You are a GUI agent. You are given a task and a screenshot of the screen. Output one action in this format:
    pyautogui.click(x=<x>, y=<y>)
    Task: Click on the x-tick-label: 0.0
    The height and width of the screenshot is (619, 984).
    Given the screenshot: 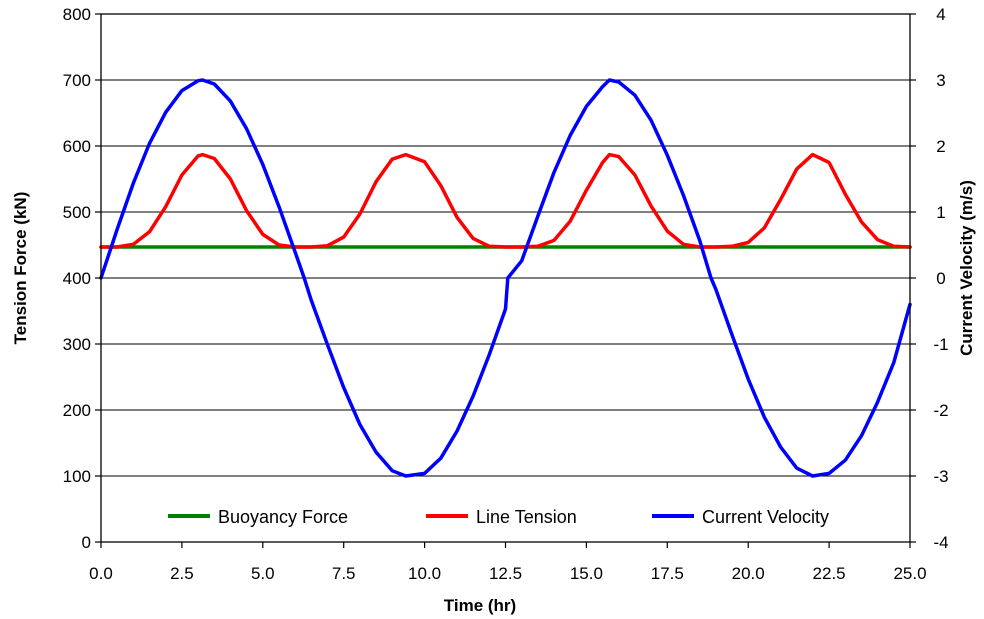 What is the action you would take?
    pyautogui.click(x=101, y=573)
    